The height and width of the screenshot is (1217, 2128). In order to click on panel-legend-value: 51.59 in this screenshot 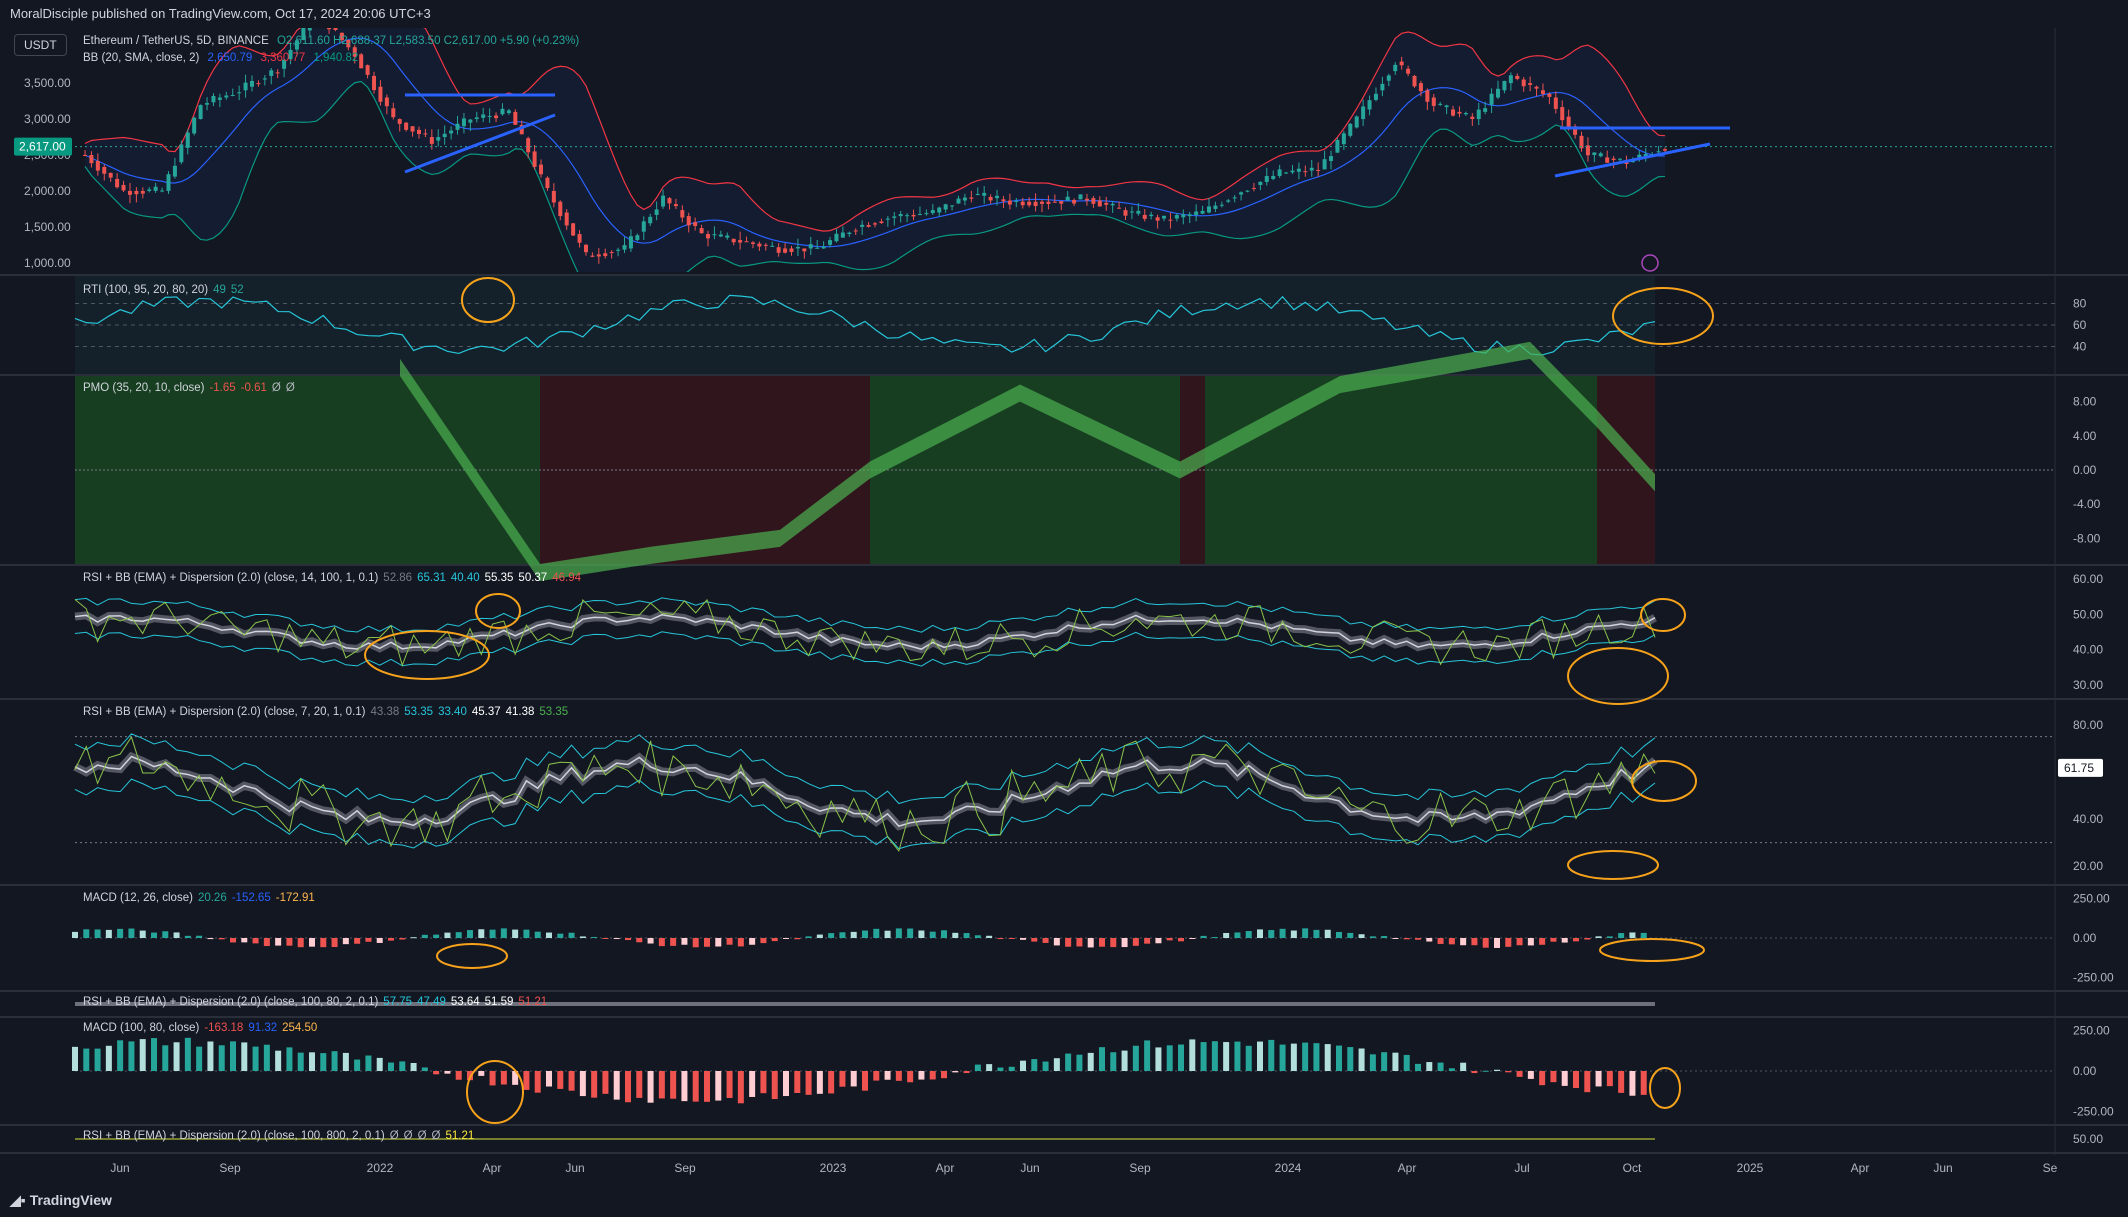, I will do `click(499, 1002)`.